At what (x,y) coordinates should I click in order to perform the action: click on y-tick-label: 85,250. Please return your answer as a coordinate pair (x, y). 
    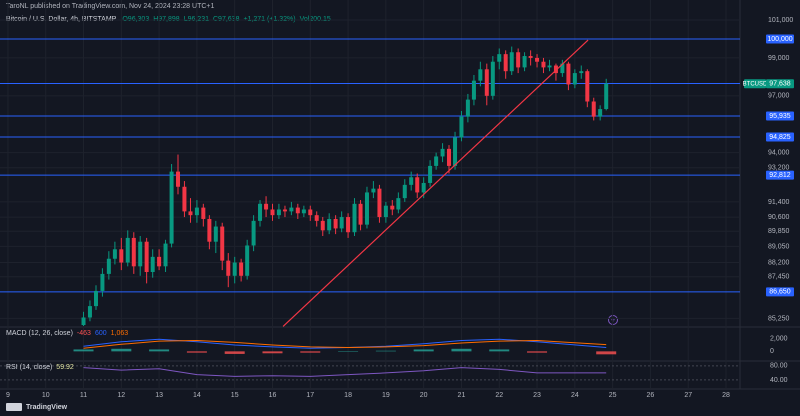
    Looking at the image, I should click on (779, 318).